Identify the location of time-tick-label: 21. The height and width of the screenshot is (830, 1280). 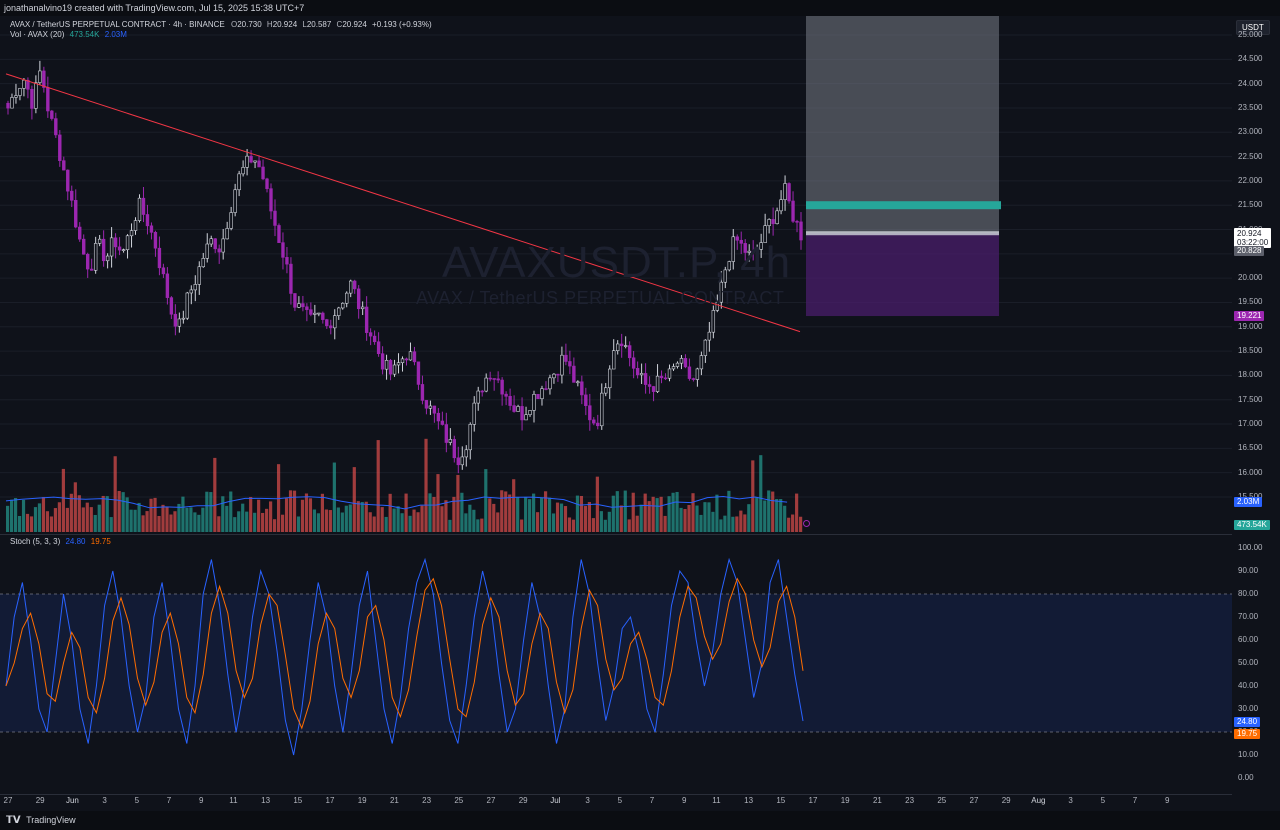
(394, 800).